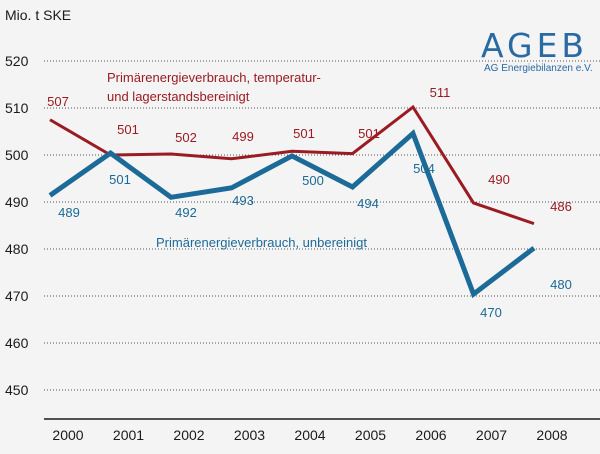 The width and height of the screenshot is (600, 454). Describe the element at coordinates (17, 225) in the screenshot. I see `y-tick-labels: 450 460 470 480 490 500 510 520` at that location.